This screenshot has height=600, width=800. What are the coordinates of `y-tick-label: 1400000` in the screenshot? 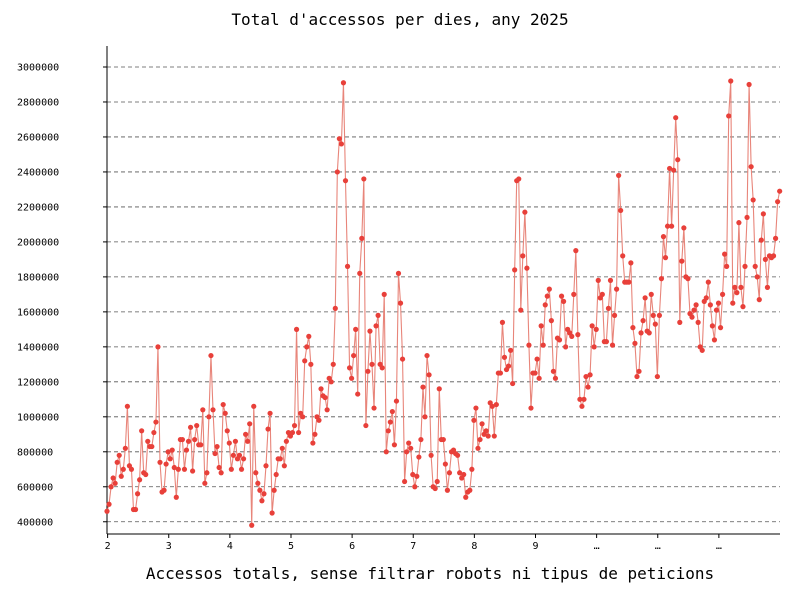 It's located at (38, 347).